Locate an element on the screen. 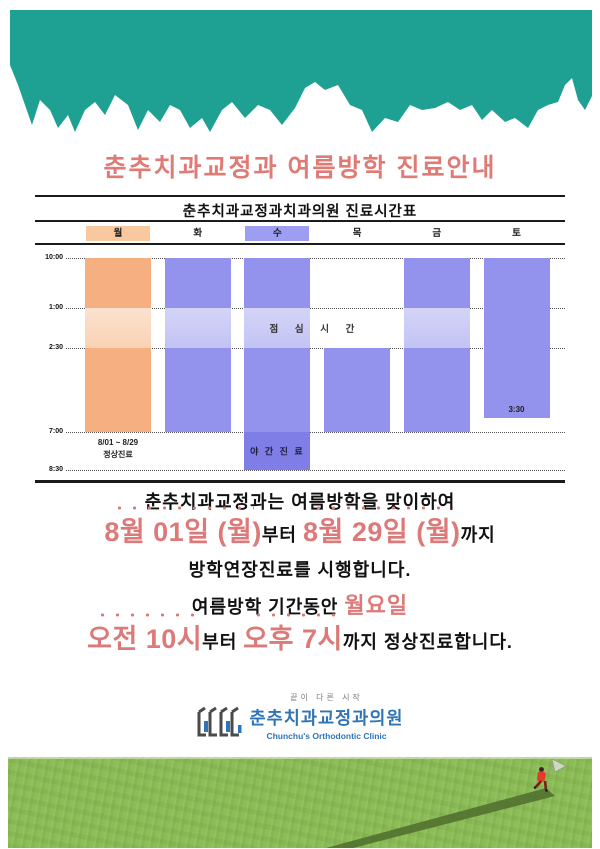 This screenshot has height=849, width=600. text-segment: 까지 is located at coordinates (478, 535).